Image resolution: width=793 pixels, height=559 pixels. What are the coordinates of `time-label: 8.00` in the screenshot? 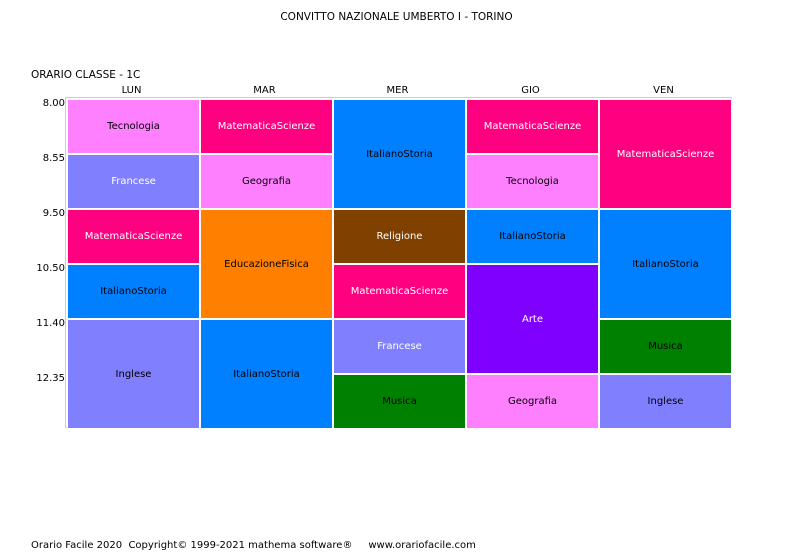 It's located at (53, 103).